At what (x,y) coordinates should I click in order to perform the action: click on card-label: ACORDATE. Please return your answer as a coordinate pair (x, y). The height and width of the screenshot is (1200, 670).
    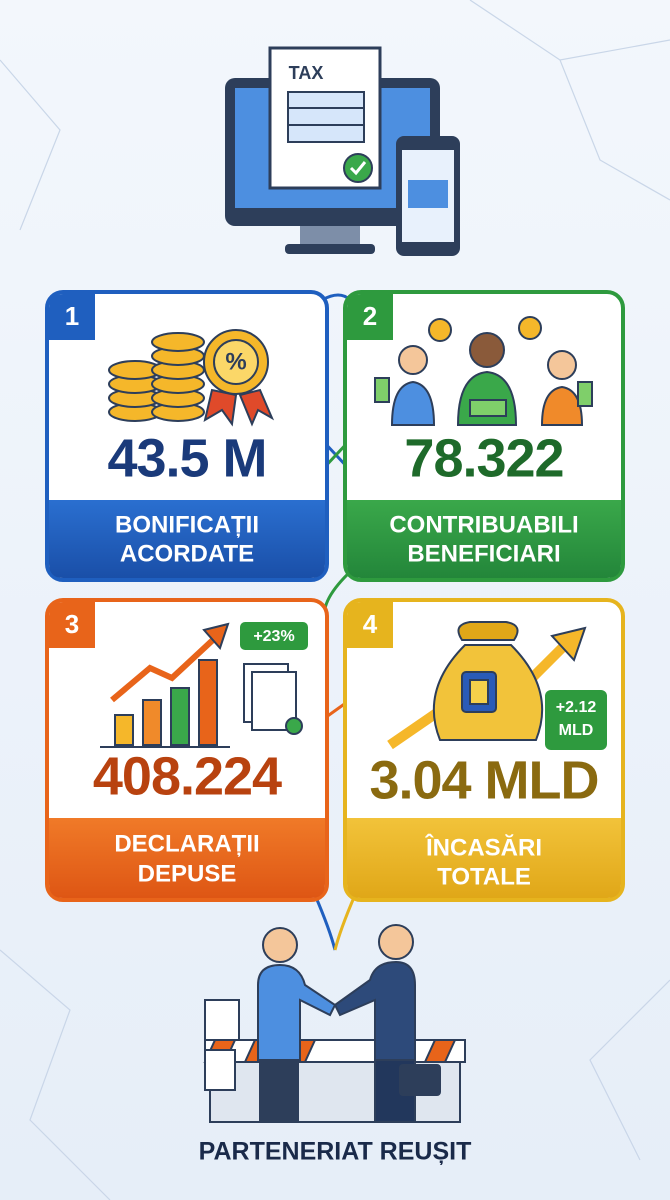
    Looking at the image, I should click on (187, 553).